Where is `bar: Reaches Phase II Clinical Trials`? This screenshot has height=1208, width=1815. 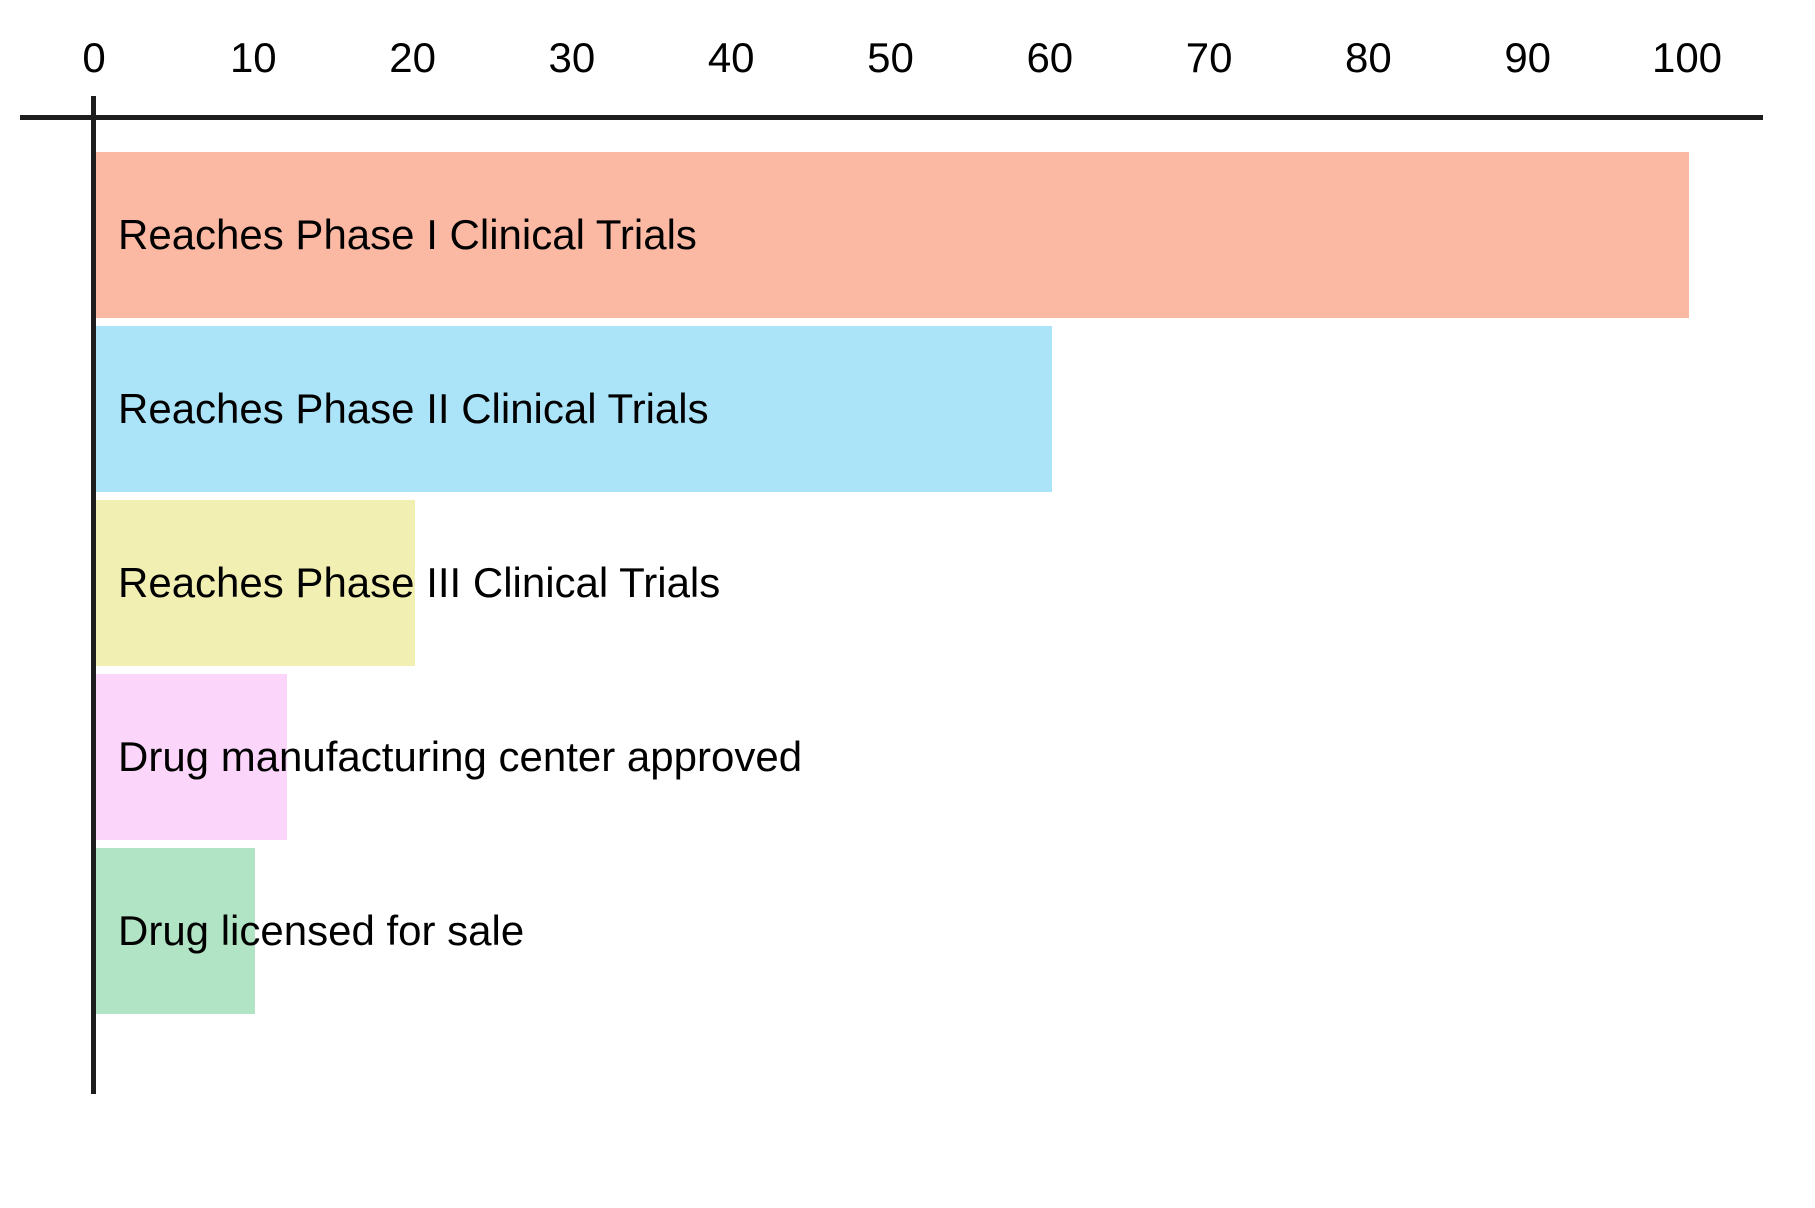 bar: Reaches Phase II Clinical Trials is located at coordinates (574, 409).